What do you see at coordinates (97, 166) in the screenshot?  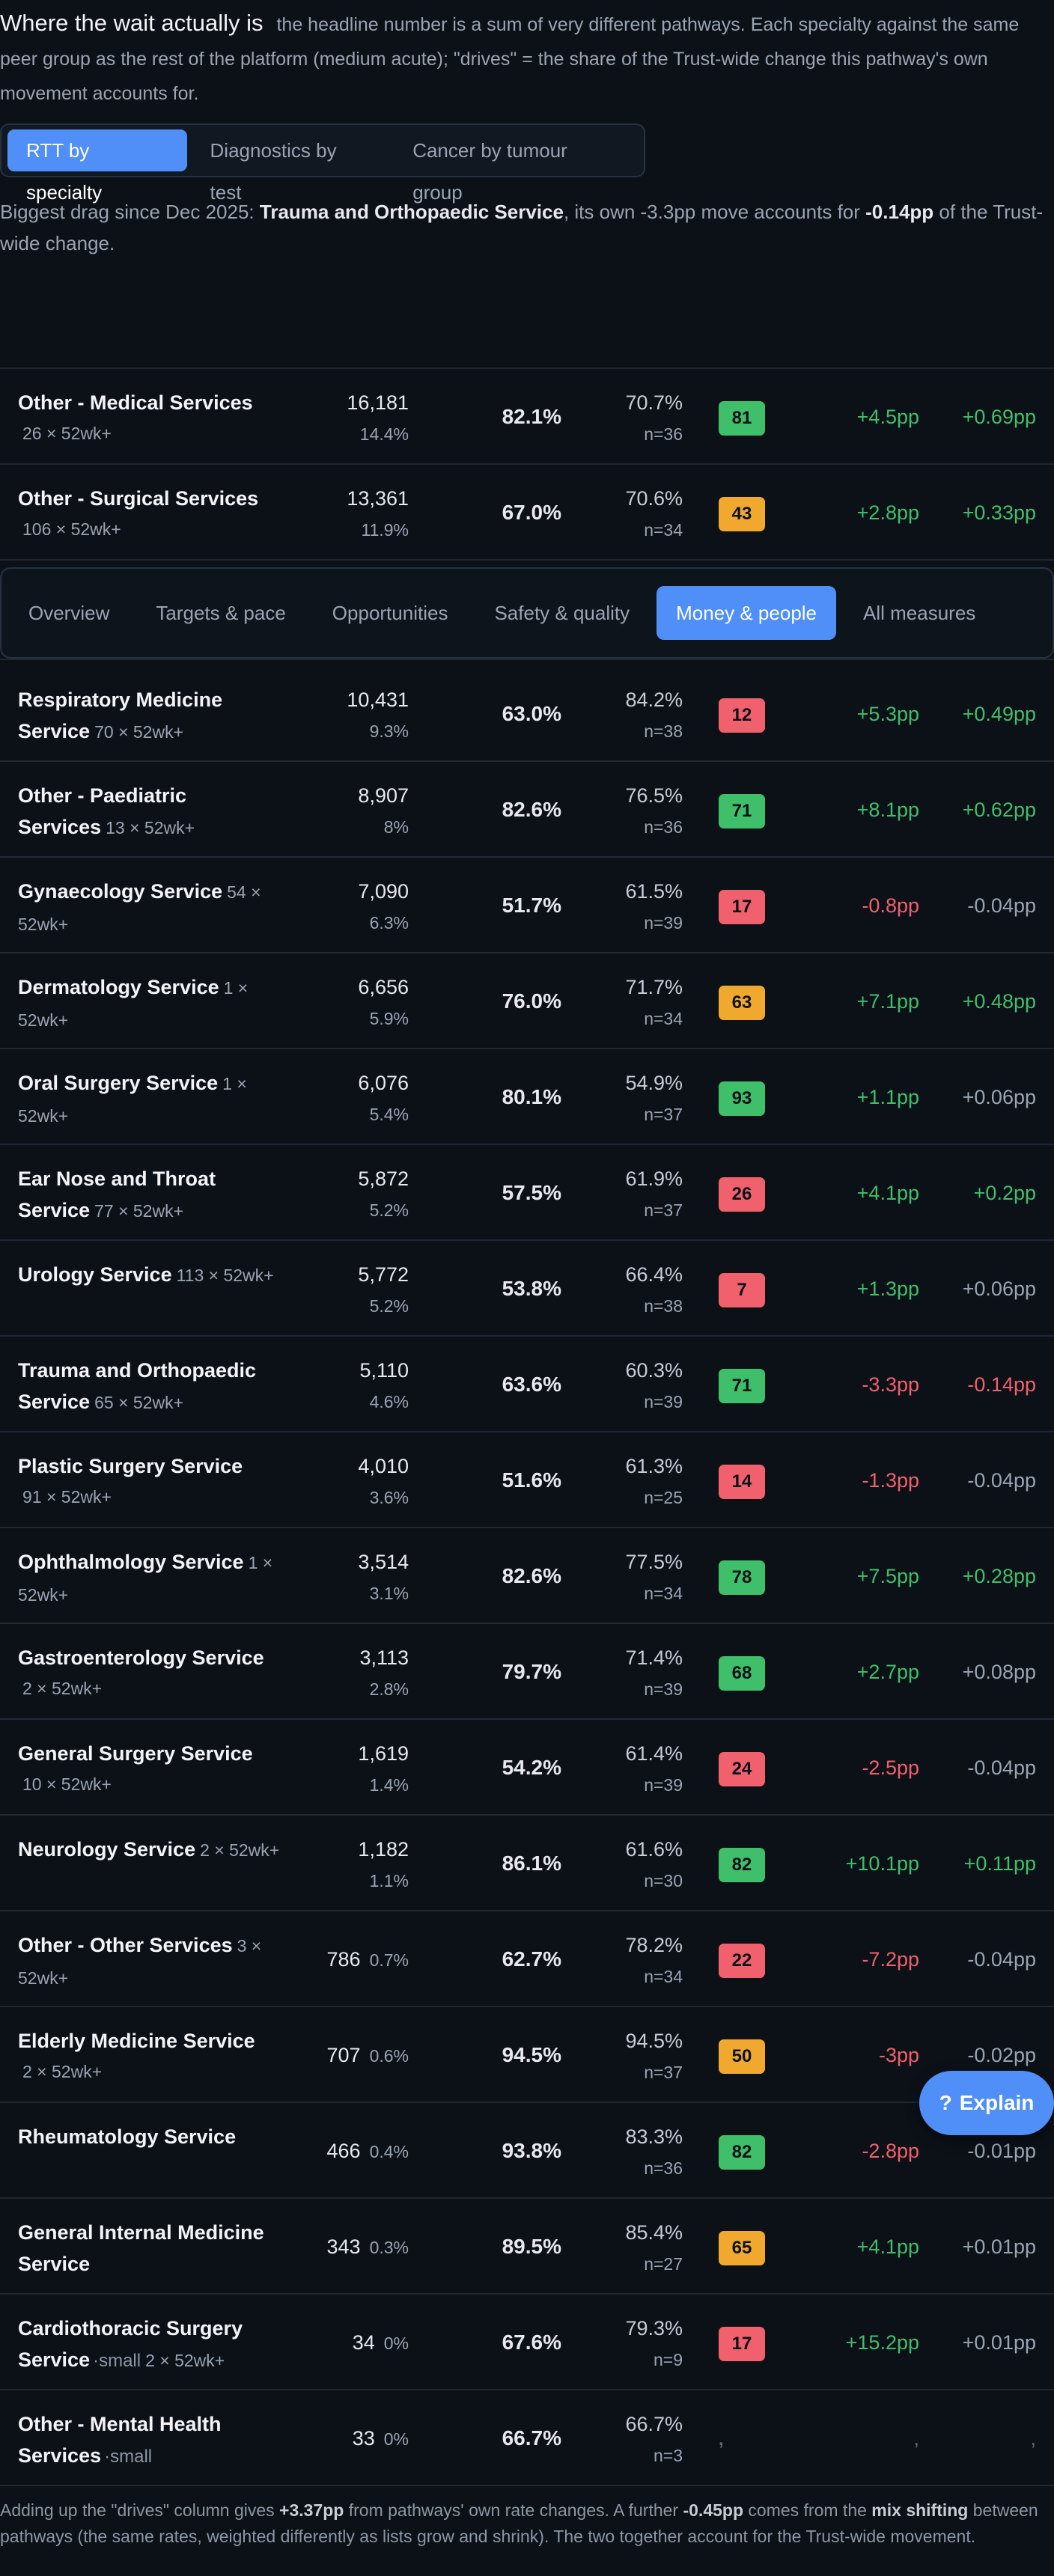 I see `tab-rtt-by-specialty: RTT by specialty` at bounding box center [97, 166].